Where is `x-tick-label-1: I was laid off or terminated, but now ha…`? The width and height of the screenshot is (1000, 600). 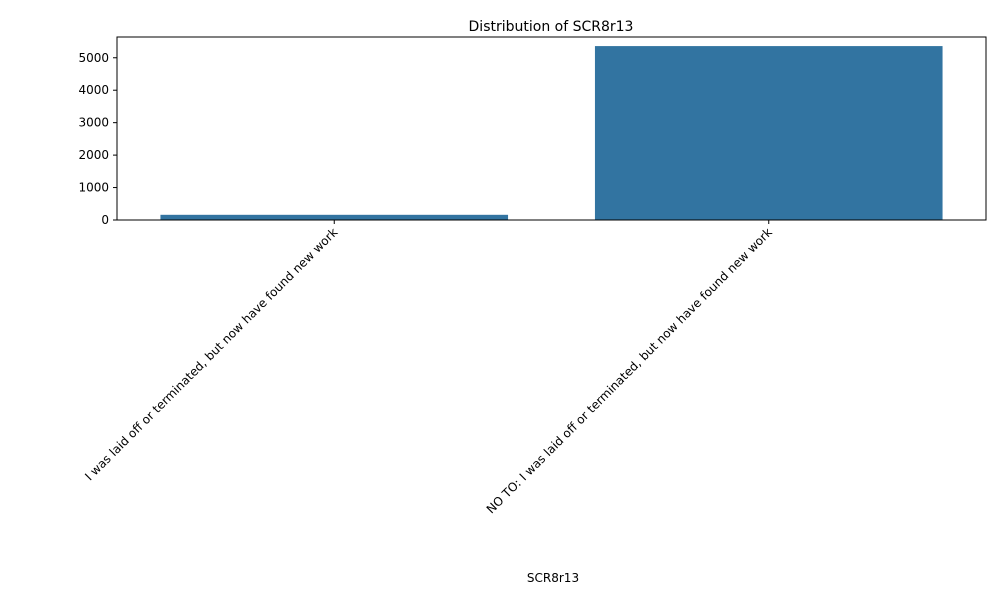
x-tick-label-1: I was laid off or terminated, but now ha… is located at coordinates (211, 354).